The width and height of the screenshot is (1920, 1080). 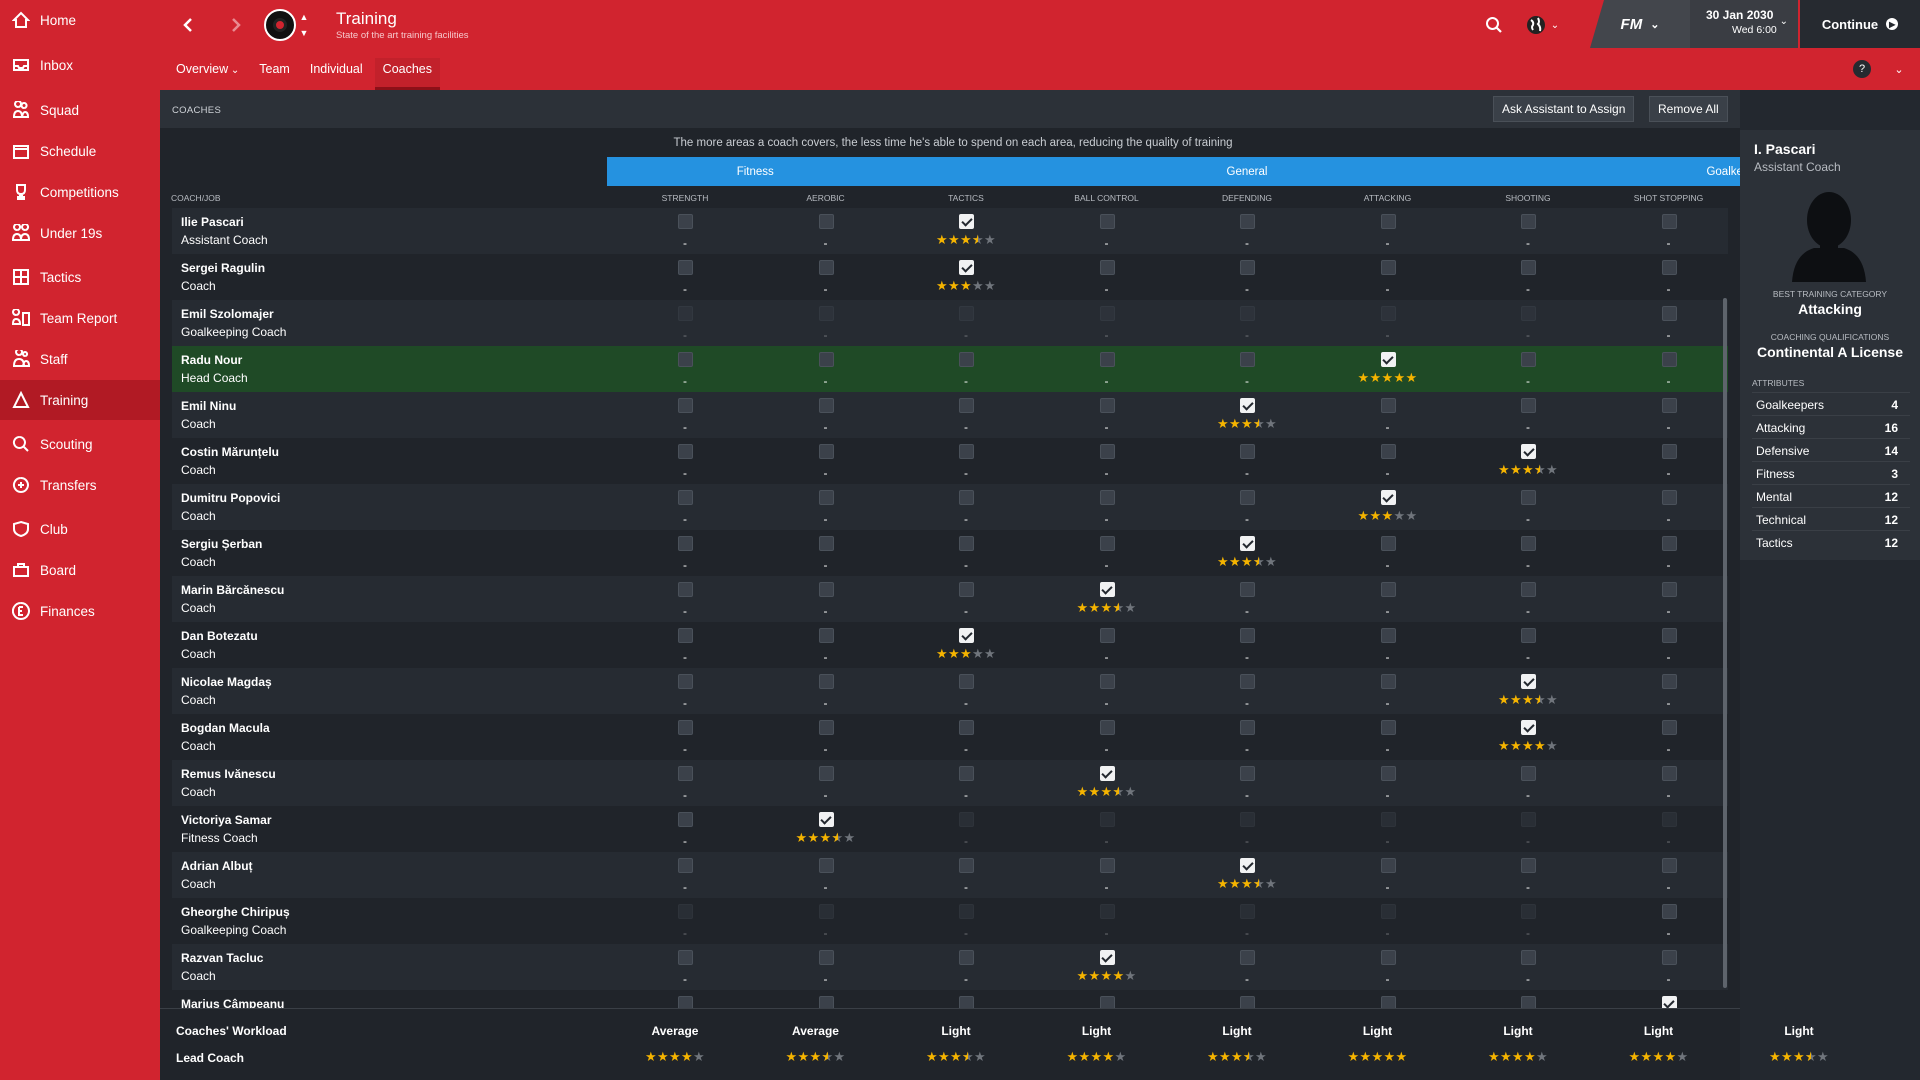 I want to click on coach-name: Bogdan Macula, so click(x=225, y=728).